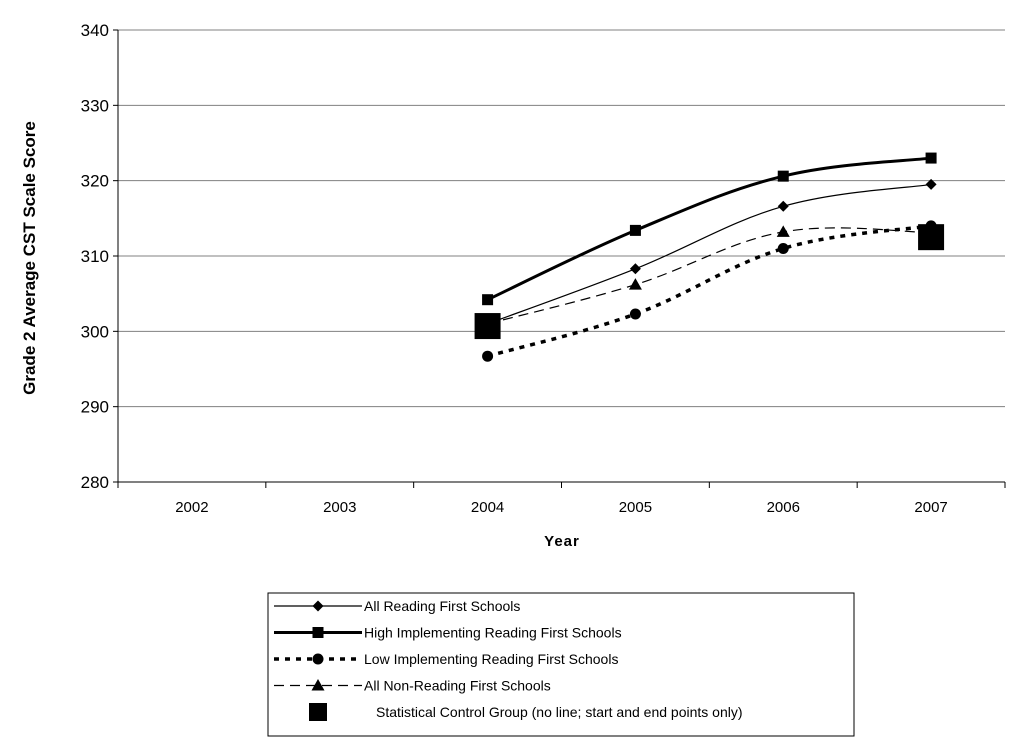 This screenshot has width=1015, height=747. I want to click on series-line-low-implementing-reading-first-schools, so click(709, 291).